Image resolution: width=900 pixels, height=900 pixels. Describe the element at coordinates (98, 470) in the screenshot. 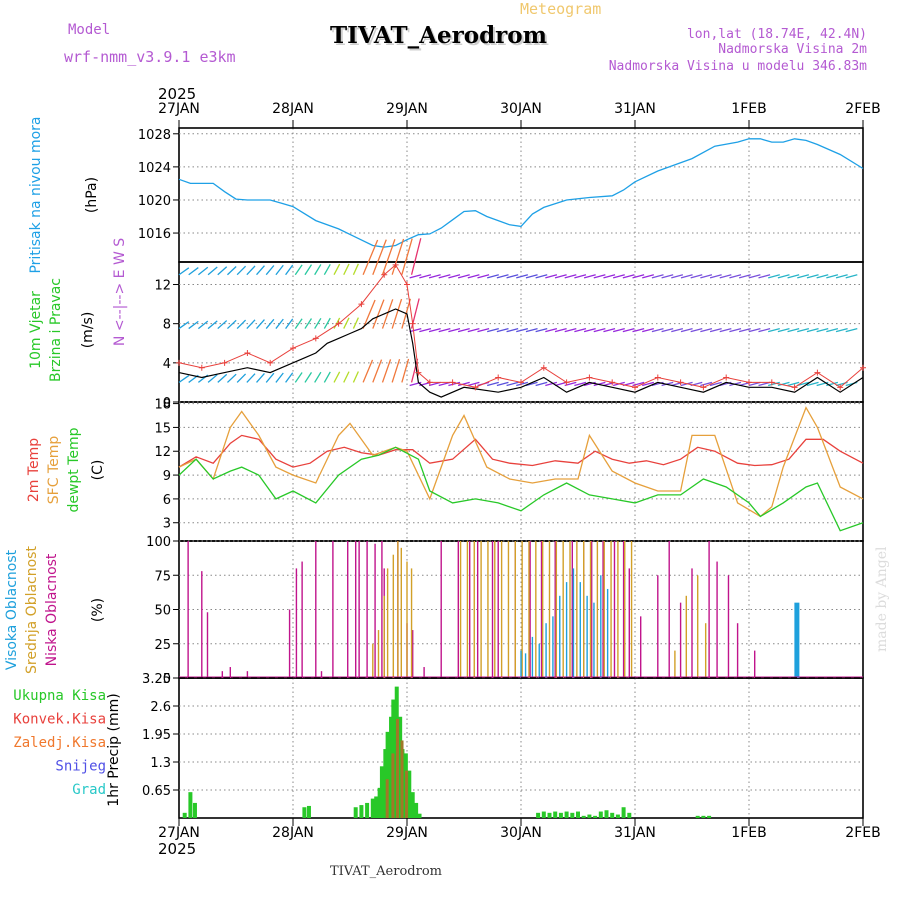

I see `temp-unit-label: (C)` at that location.